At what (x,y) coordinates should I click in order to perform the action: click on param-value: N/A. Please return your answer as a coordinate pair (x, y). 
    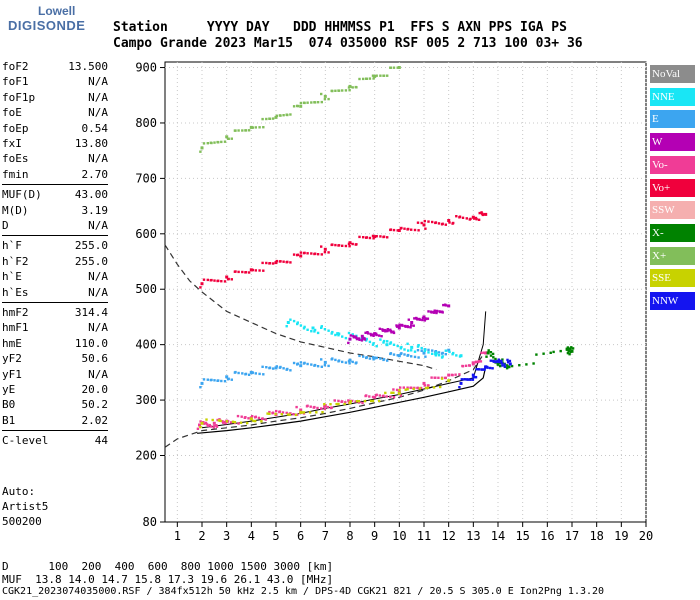
    Looking at the image, I should click on (98, 82).